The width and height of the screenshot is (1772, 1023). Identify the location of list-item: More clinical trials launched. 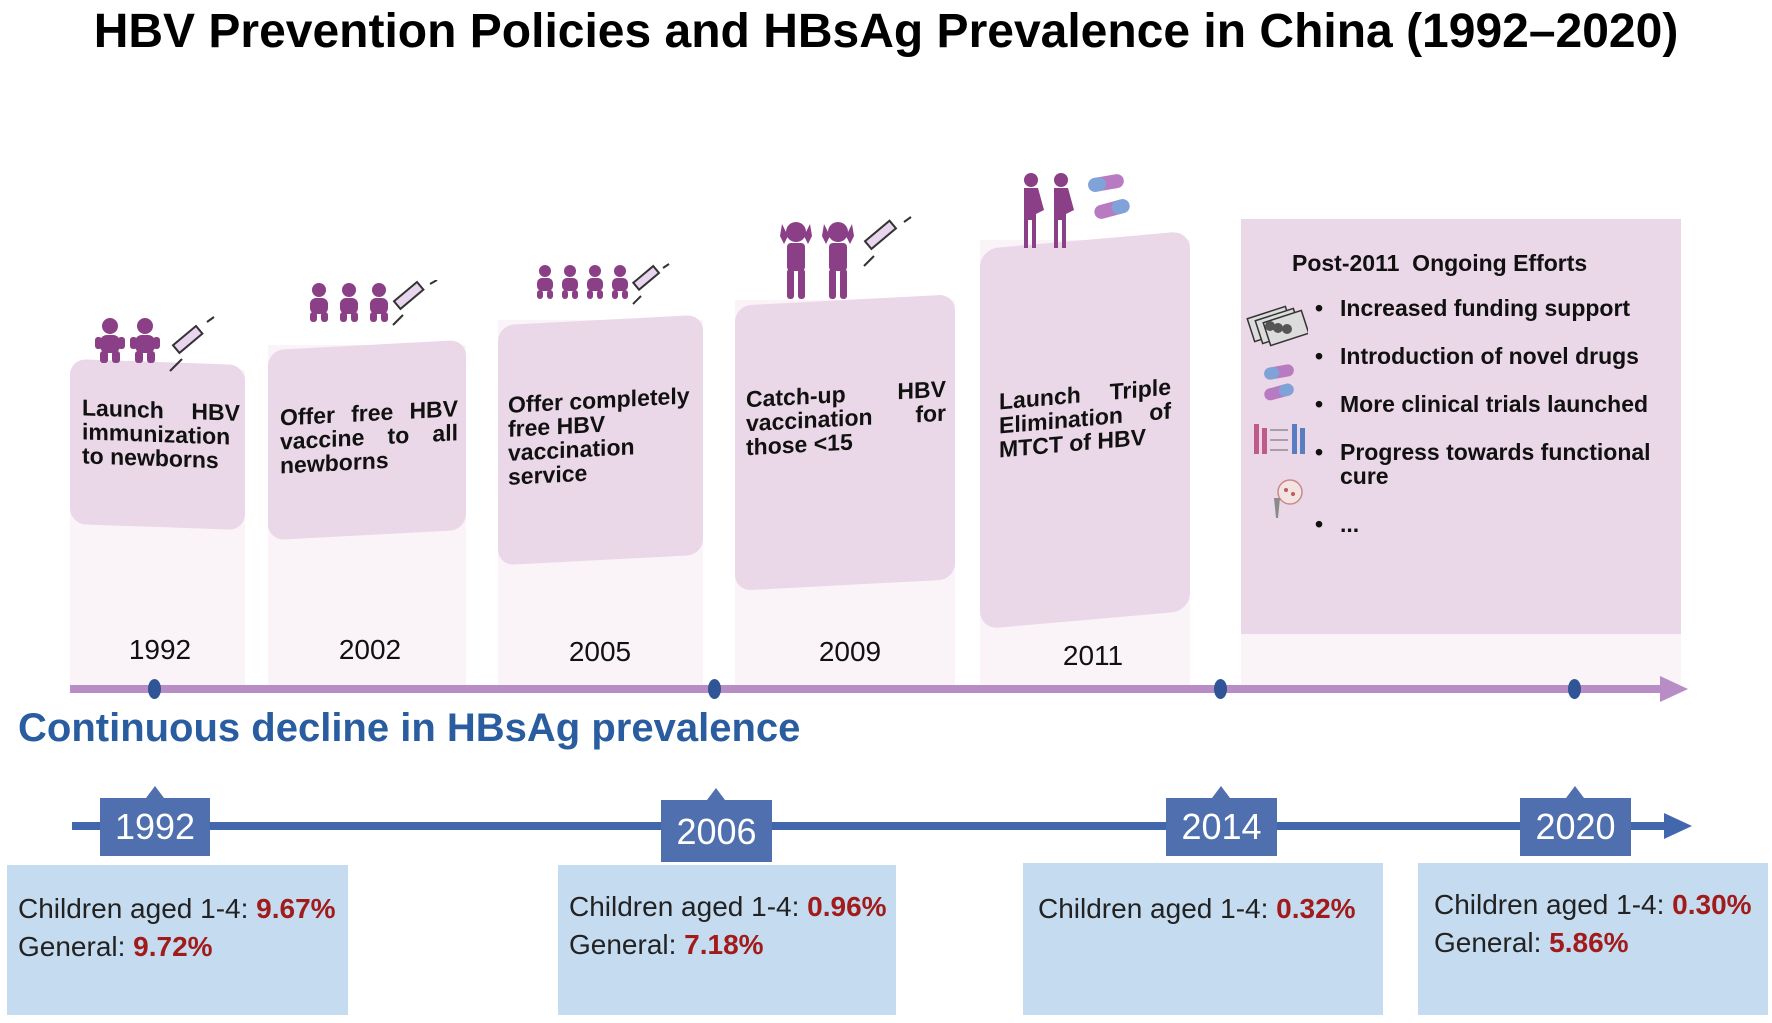
(1502, 416).